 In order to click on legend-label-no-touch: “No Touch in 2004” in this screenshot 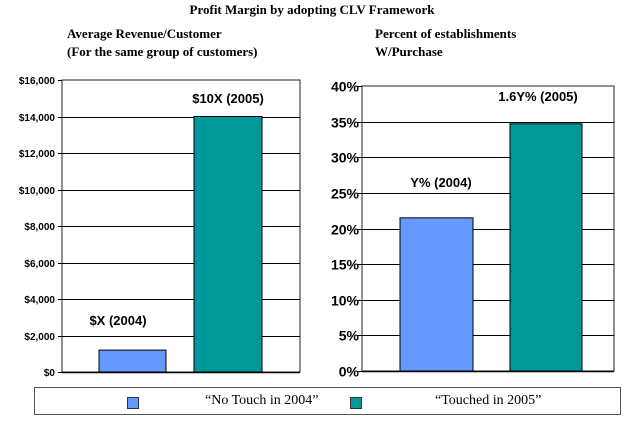, I will do `click(262, 400)`.